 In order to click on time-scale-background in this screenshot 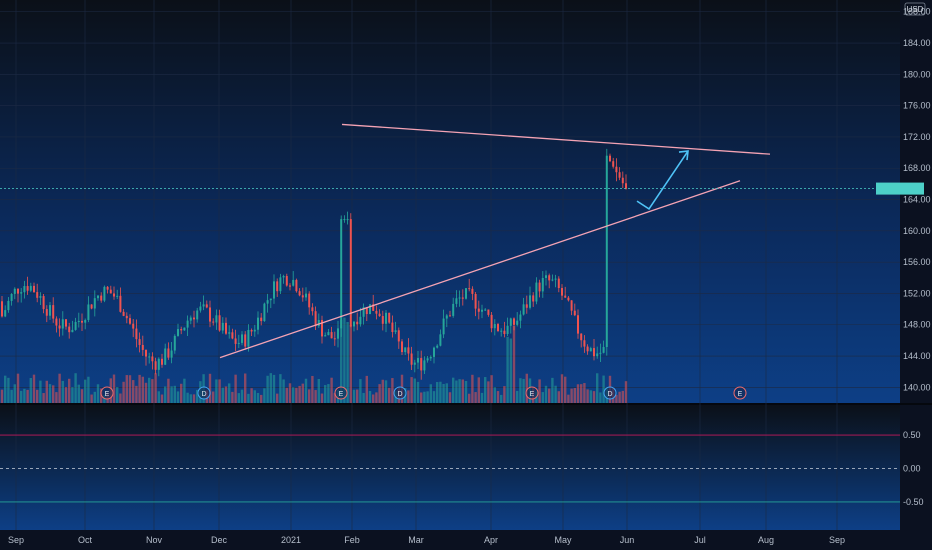, I will do `click(466, 540)`.